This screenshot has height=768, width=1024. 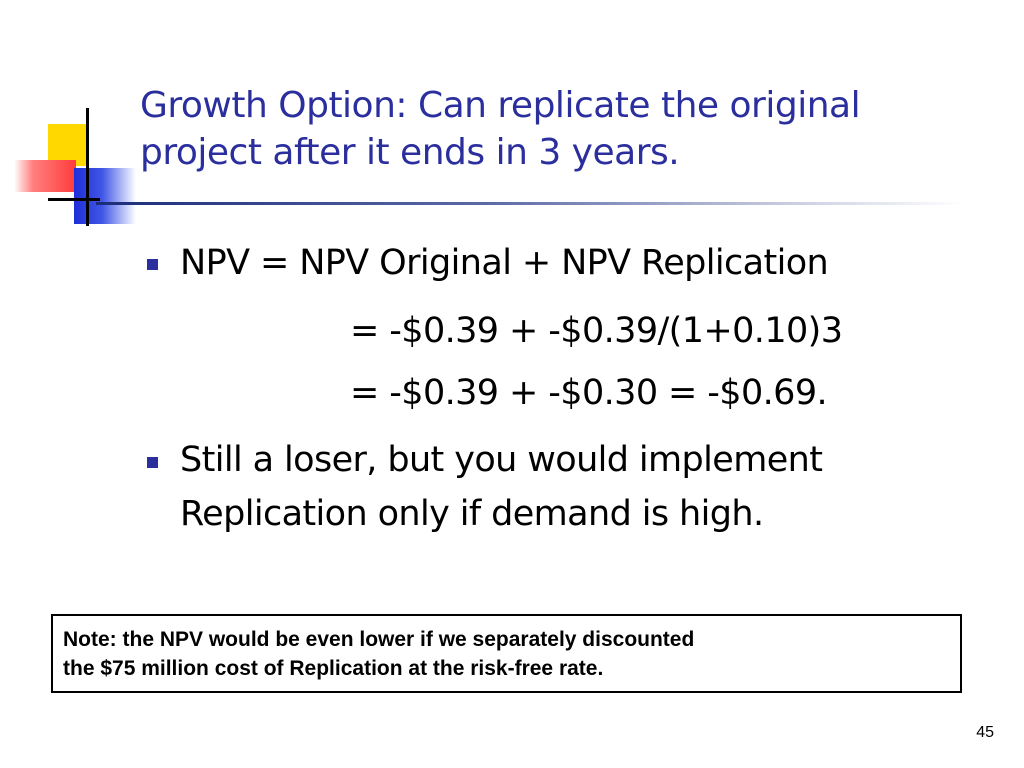 I want to click on bullet-line: = -$0.39 + -$0.30 = -$0.69., so click(x=589, y=393).